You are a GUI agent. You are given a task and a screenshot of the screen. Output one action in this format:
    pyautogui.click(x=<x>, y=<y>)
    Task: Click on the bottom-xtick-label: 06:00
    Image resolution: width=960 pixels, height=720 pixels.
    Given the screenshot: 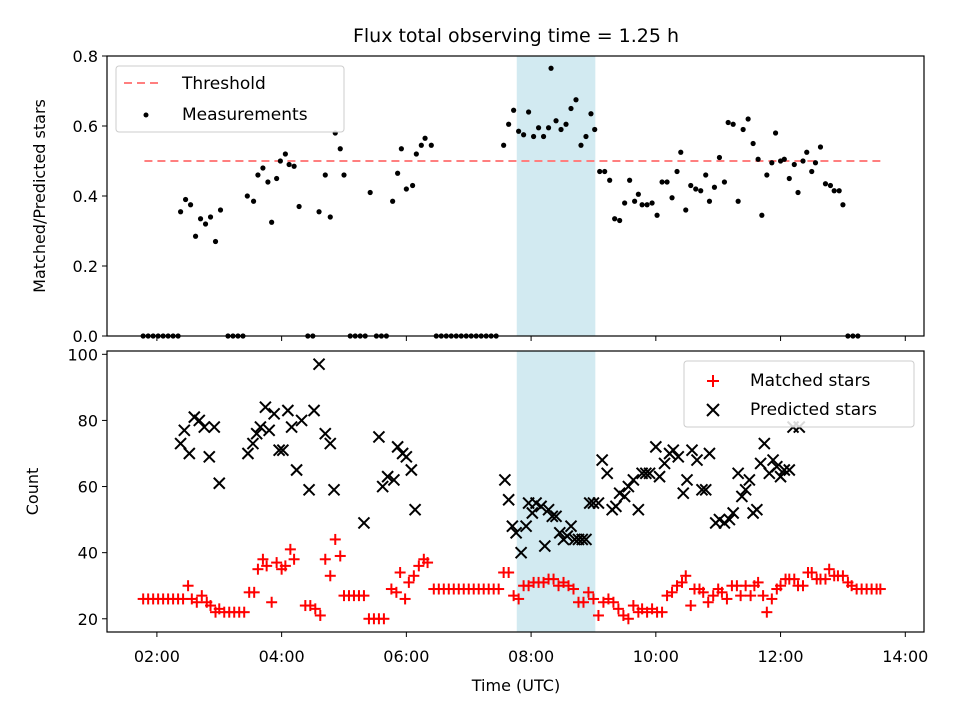 What is the action you would take?
    pyautogui.click(x=406, y=656)
    